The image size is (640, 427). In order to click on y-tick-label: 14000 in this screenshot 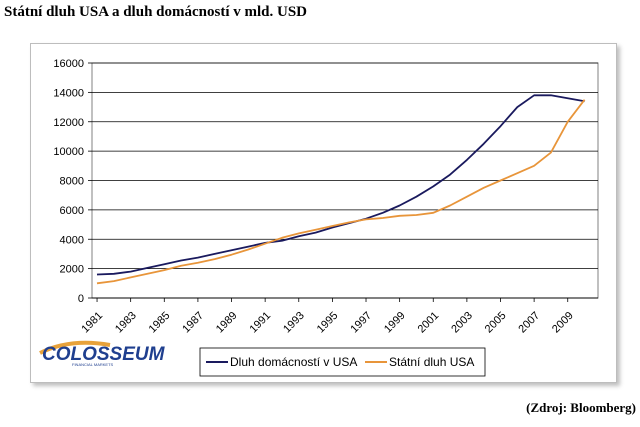, I will do `click(68, 93)`.